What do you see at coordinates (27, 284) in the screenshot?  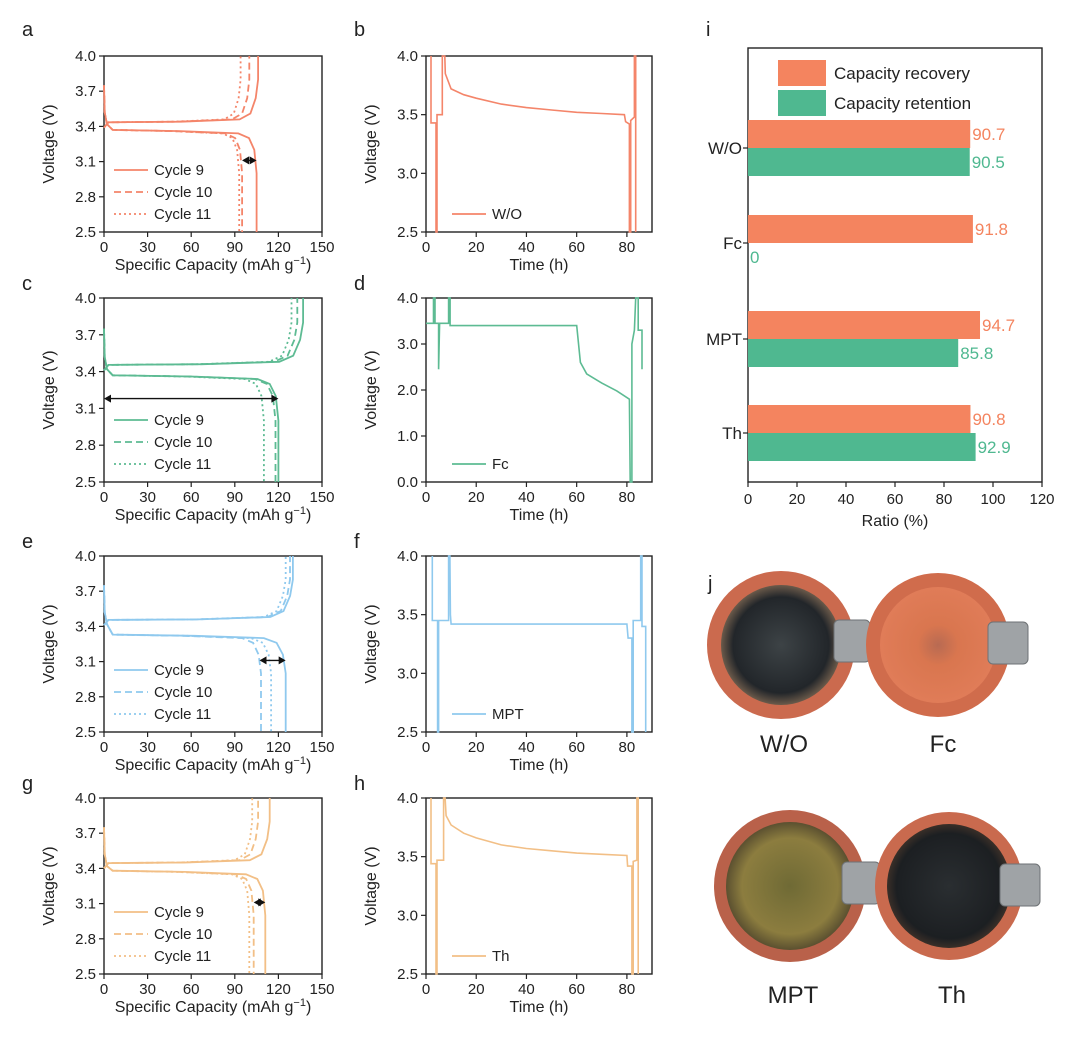 I see `panel-label-c: c` at bounding box center [27, 284].